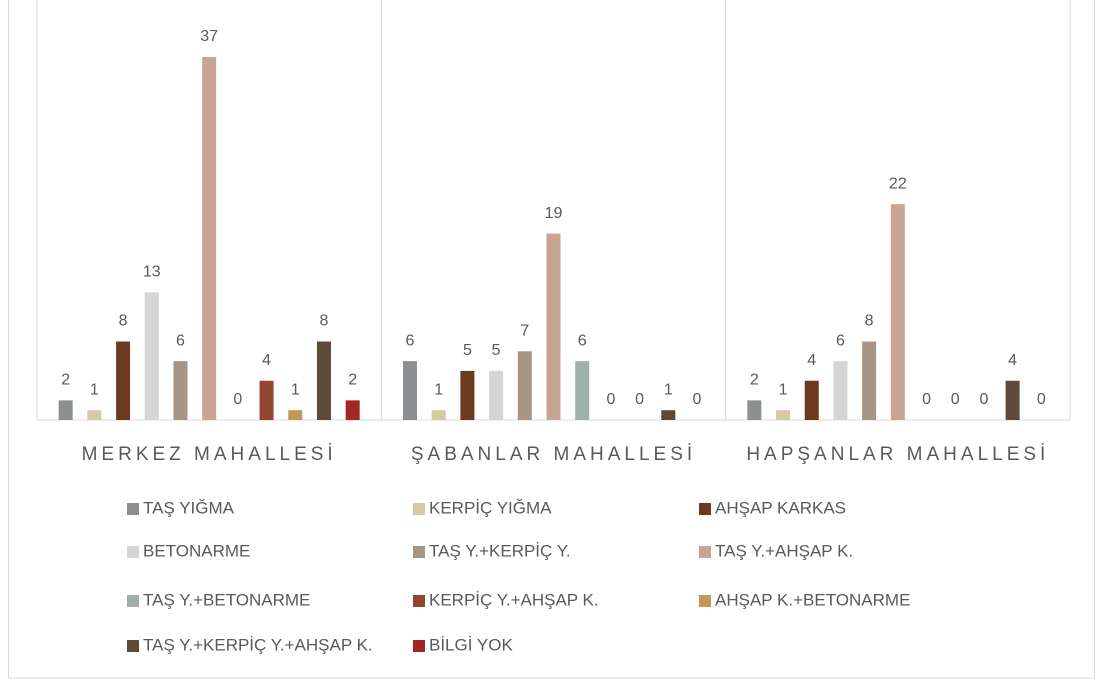 This screenshot has height=687, width=1103. What do you see at coordinates (780, 507) in the screenshot?
I see `legend-label: AHŞAP KARKAS` at bounding box center [780, 507].